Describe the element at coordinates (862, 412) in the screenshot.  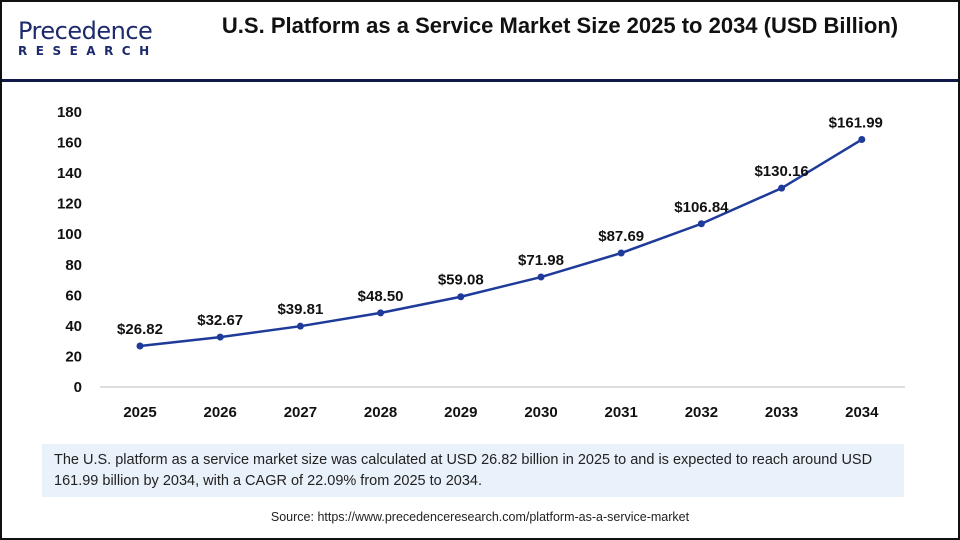
I see `x-tick-label: 2034` at that location.